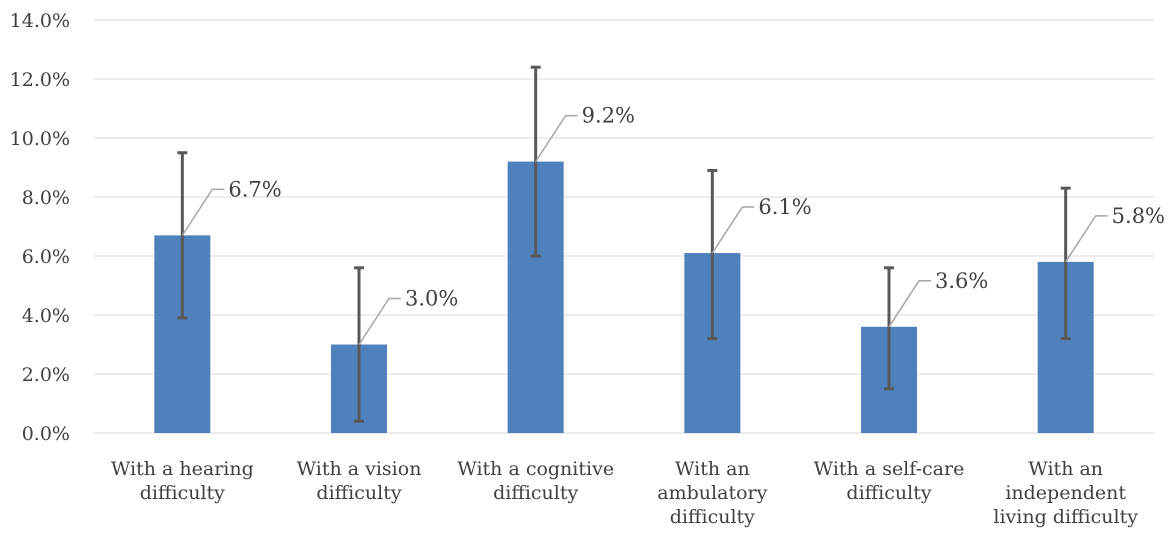 The width and height of the screenshot is (1172, 539). What do you see at coordinates (182, 469) in the screenshot?
I see `x-tick-label: With a hearing` at bounding box center [182, 469].